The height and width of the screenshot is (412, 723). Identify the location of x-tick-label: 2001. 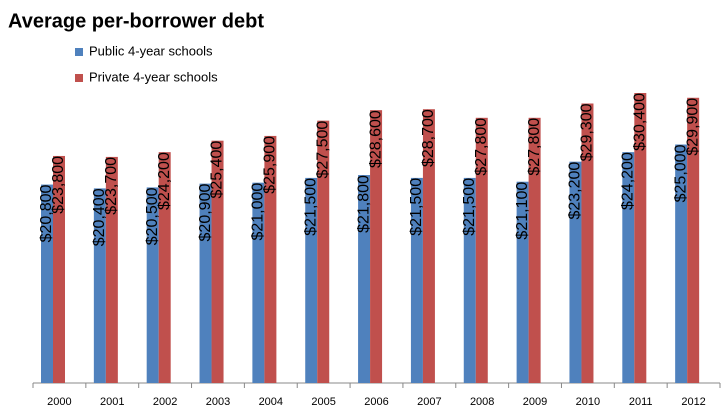
(112, 402).